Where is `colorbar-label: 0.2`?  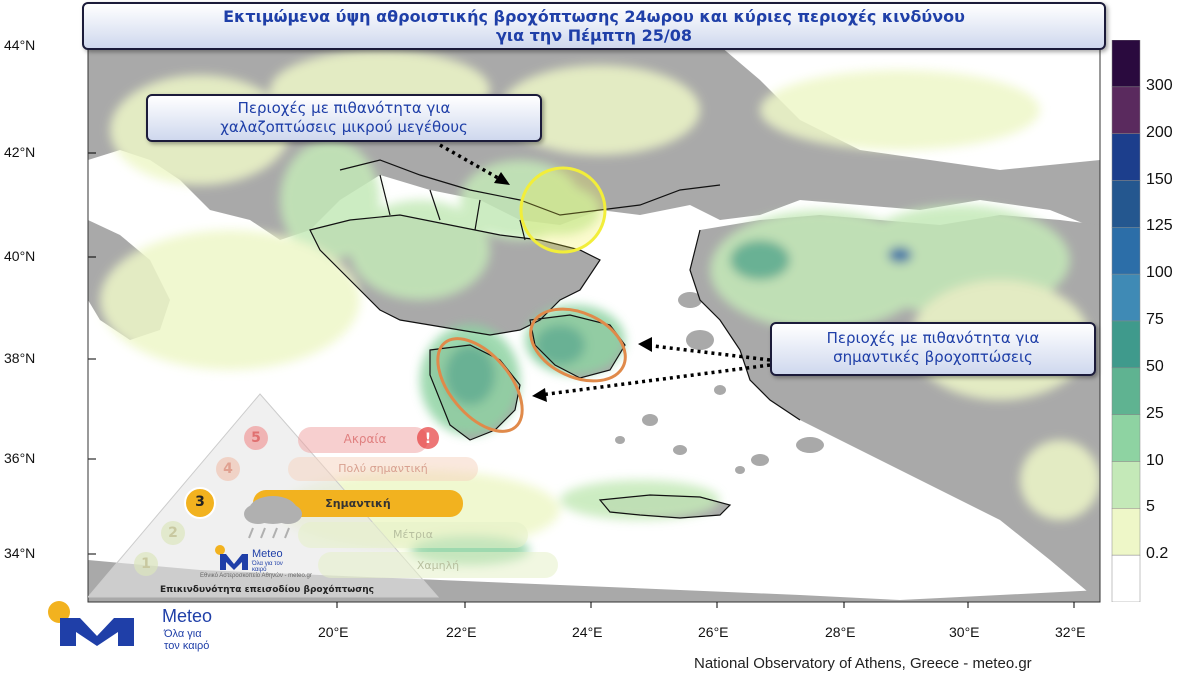
colorbar-label: 0.2 is located at coordinates (1157, 554).